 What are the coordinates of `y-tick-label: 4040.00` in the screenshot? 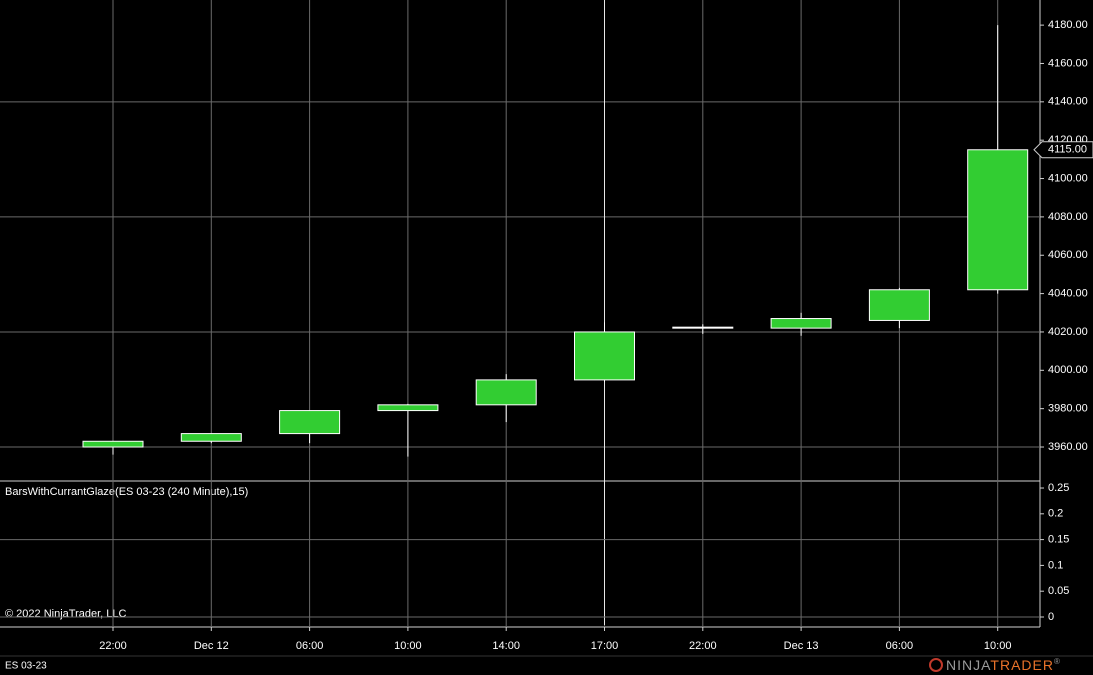 It's located at (1068, 294).